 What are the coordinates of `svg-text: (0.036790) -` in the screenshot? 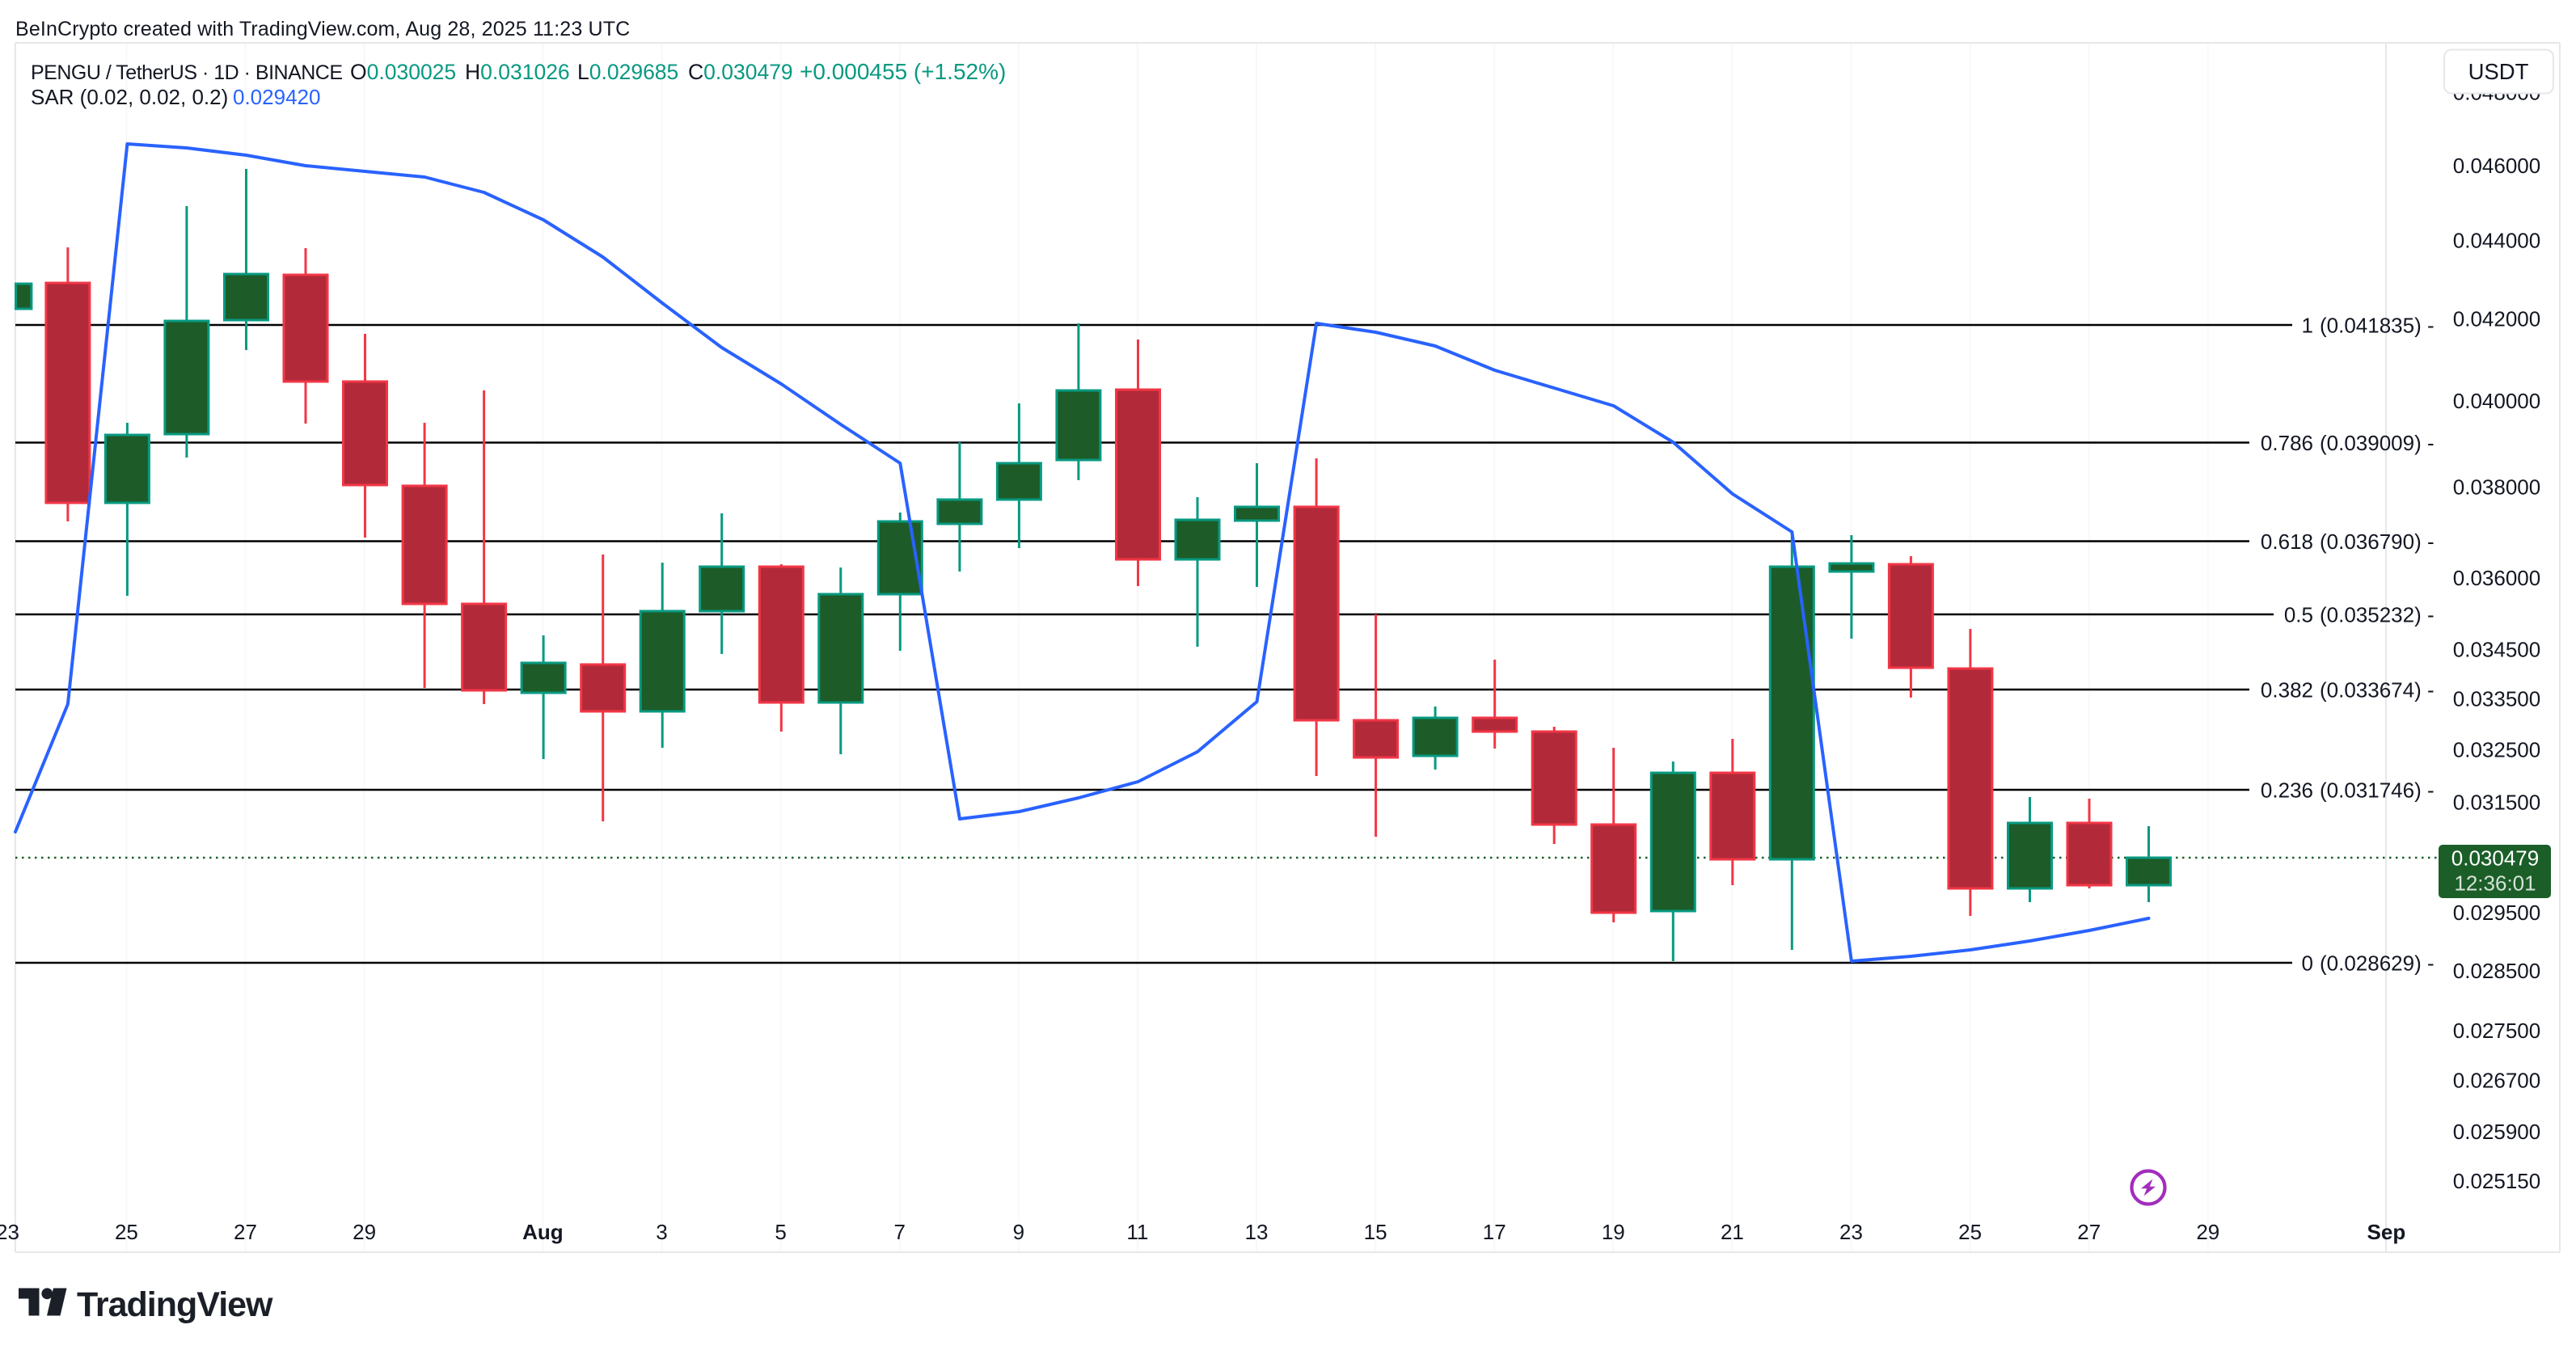 It's located at (2377, 541).